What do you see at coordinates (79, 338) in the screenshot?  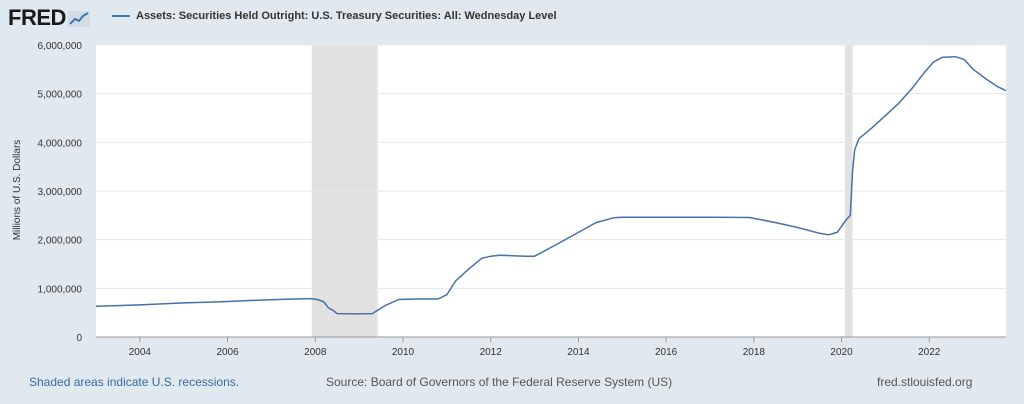 I see `y-tick-label: 0` at bounding box center [79, 338].